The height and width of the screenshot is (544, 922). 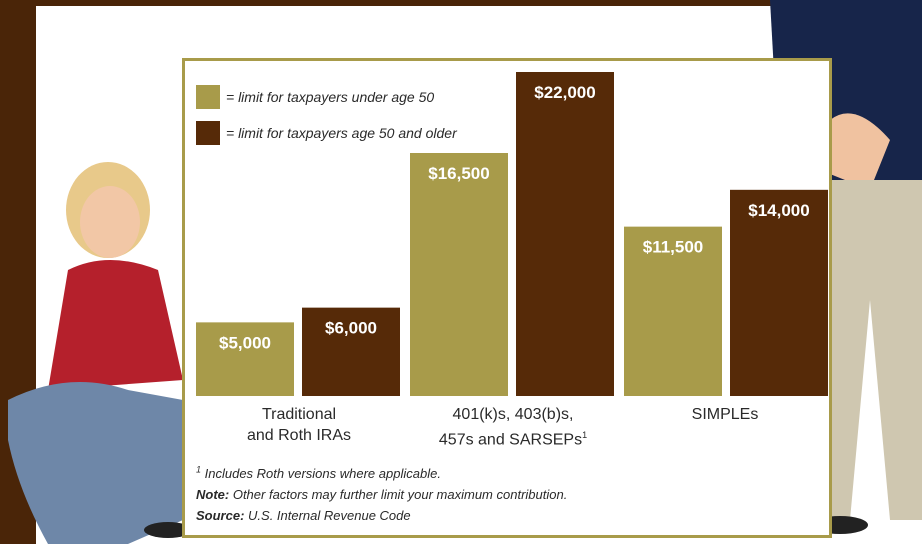 I want to click on bar-value-label: $14,000, so click(x=778, y=210).